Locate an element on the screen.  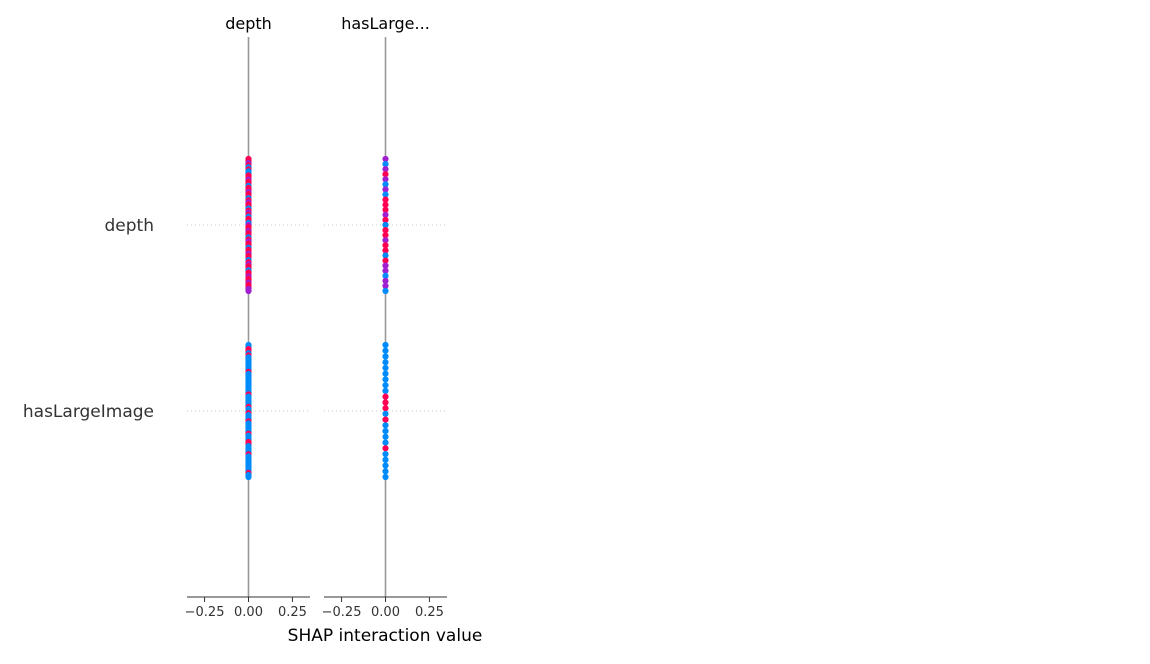
panel: hasLarge... −0.25 0.00 0.25 is located at coordinates (384, 317).